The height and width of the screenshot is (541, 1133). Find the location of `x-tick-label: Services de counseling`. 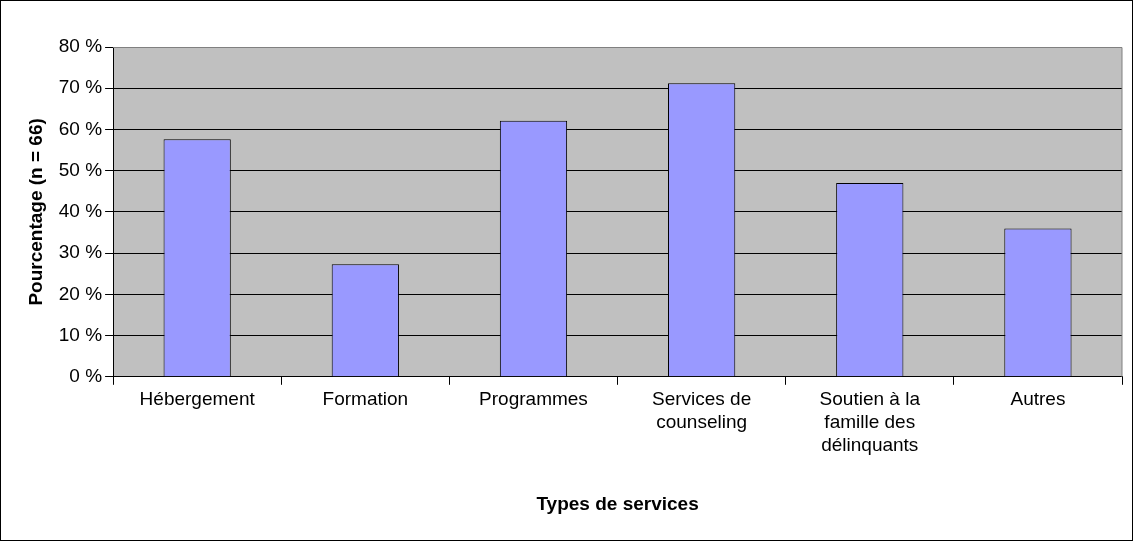

x-tick-label: Services de counseling is located at coordinates (701, 410).